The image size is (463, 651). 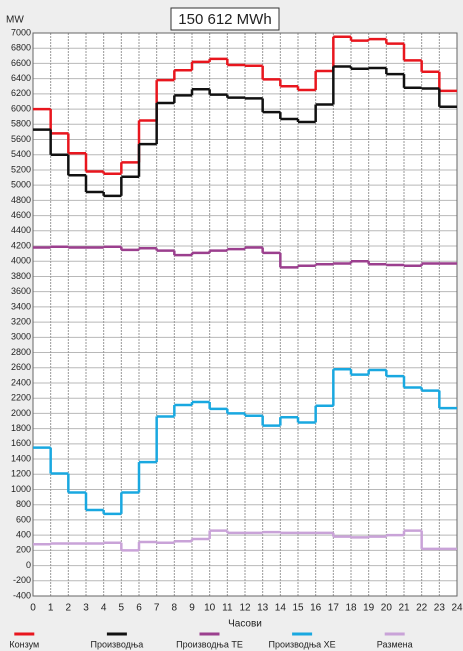 What do you see at coordinates (395, 644) in the screenshot?
I see `legend-label: Размена` at bounding box center [395, 644].